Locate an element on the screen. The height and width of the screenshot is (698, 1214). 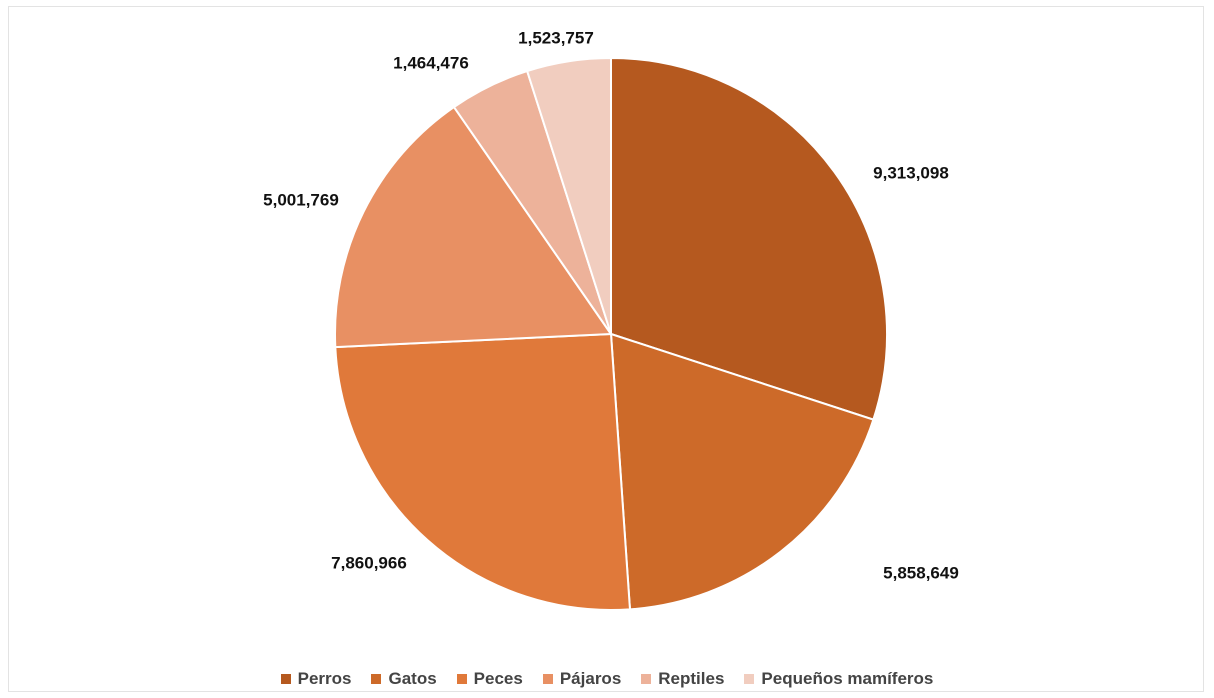
data-label-4: 5,001,769 is located at coordinates (301, 199).